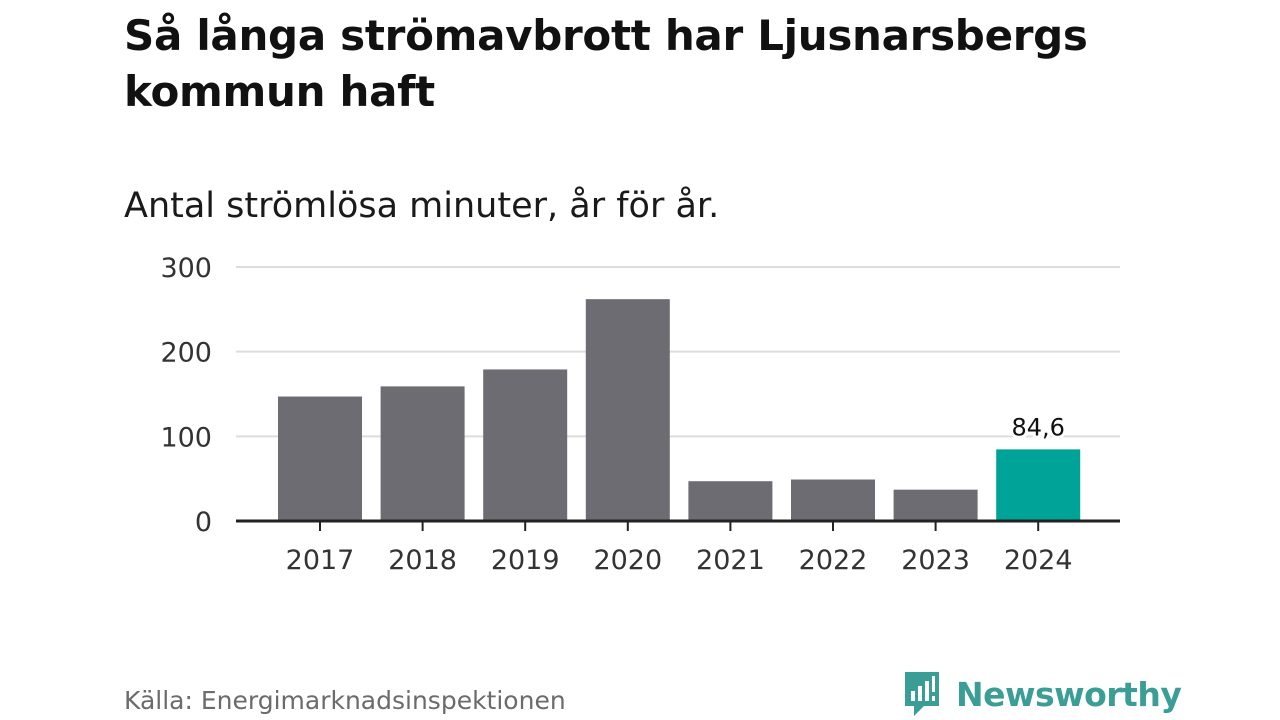  I want to click on brand-name: Newsworthy, so click(1069, 694).